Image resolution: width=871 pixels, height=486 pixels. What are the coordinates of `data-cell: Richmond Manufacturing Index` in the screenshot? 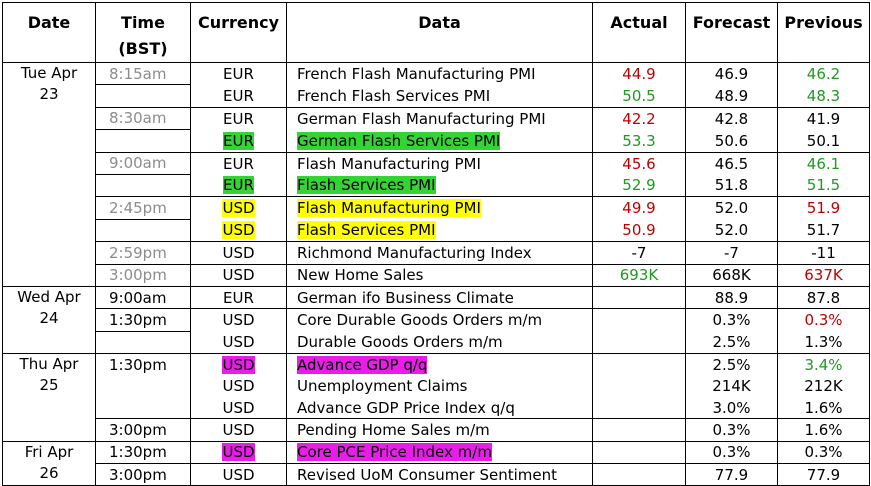 It's located at (439, 253).